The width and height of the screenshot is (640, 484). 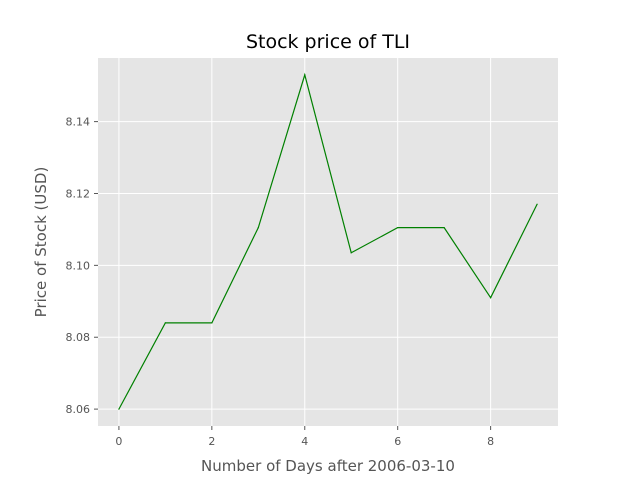 What do you see at coordinates (490, 441) in the screenshot?
I see `x-tick-label: 8` at bounding box center [490, 441].